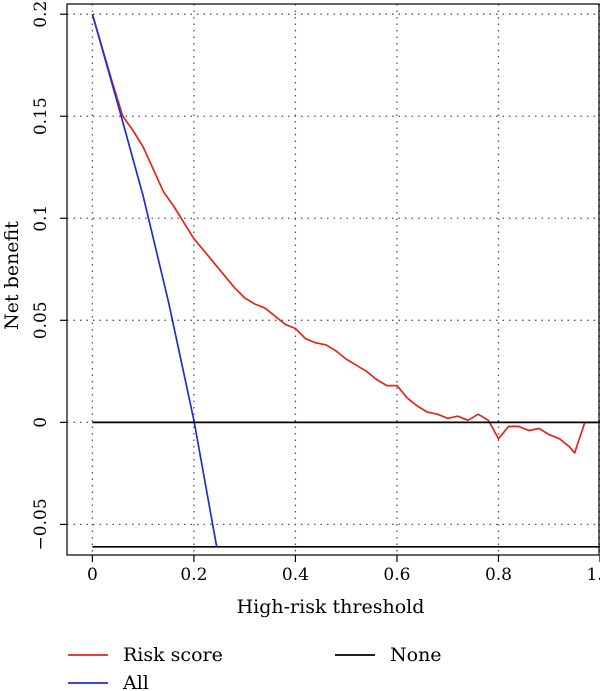 The height and width of the screenshot is (691, 600). I want to click on legend-label-risk-score: Risk score, so click(173, 655).